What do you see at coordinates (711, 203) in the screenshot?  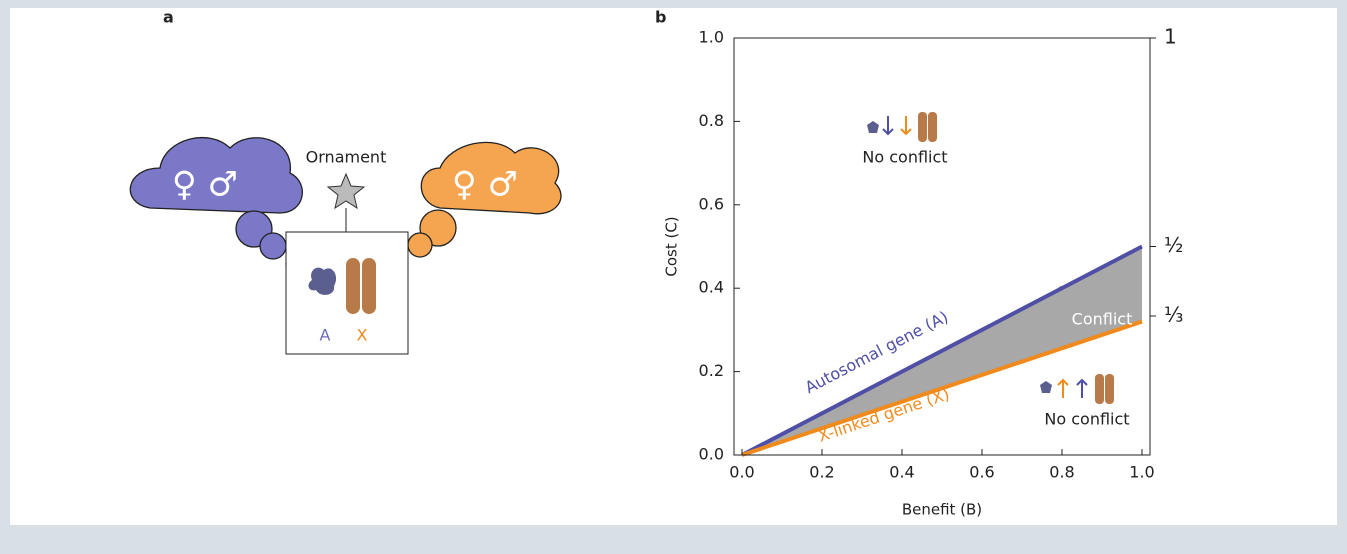 I see `y-tick-label: 0.6` at bounding box center [711, 203].